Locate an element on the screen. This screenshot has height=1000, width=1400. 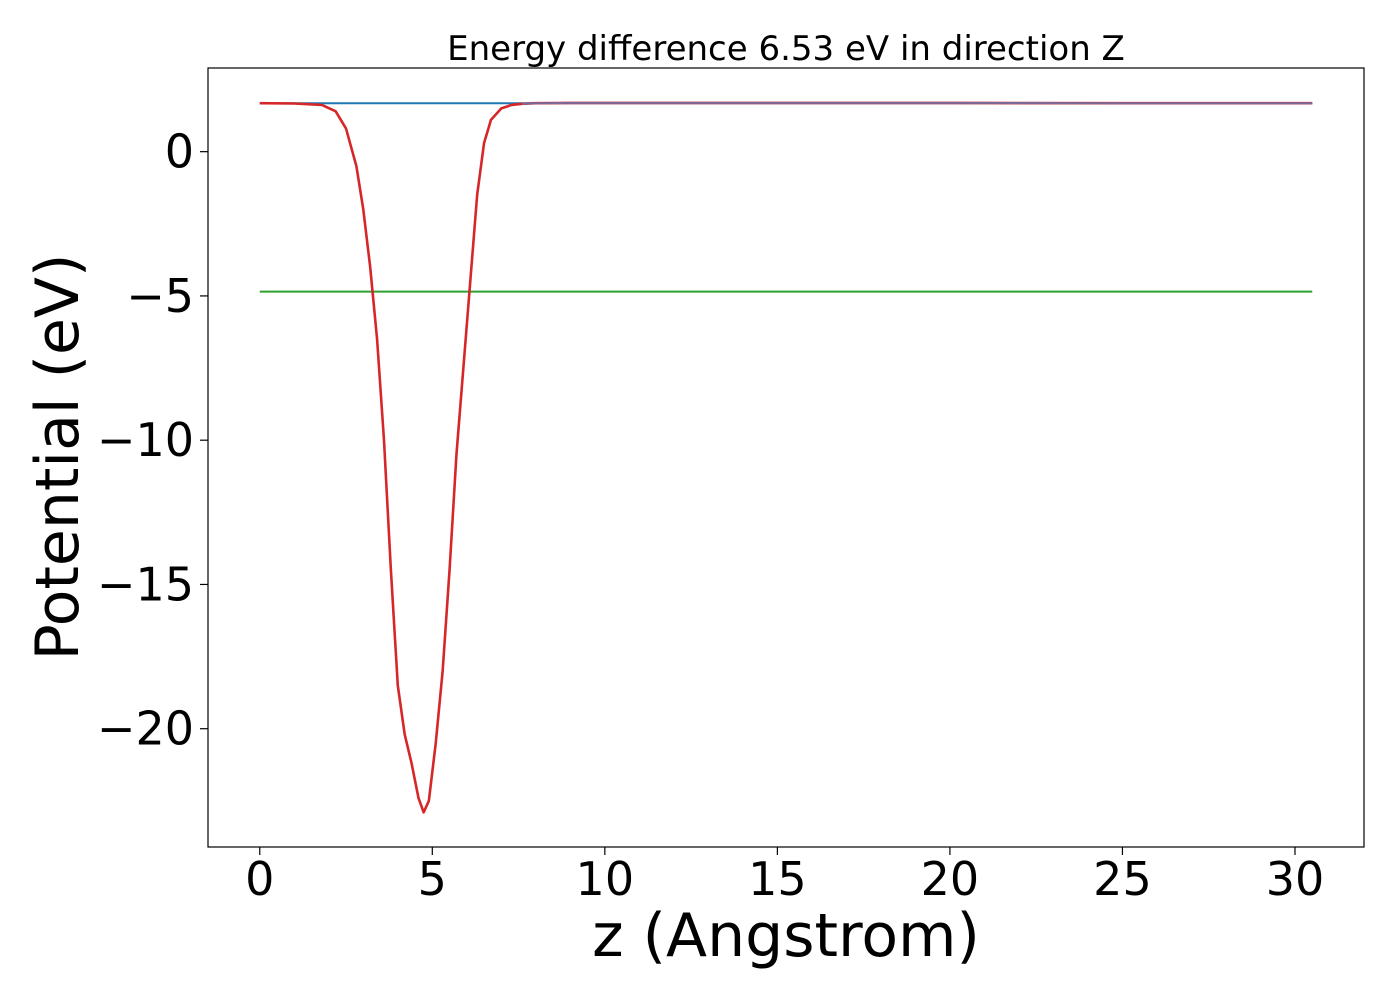
x-tick-label: 10 is located at coordinates (605, 879).